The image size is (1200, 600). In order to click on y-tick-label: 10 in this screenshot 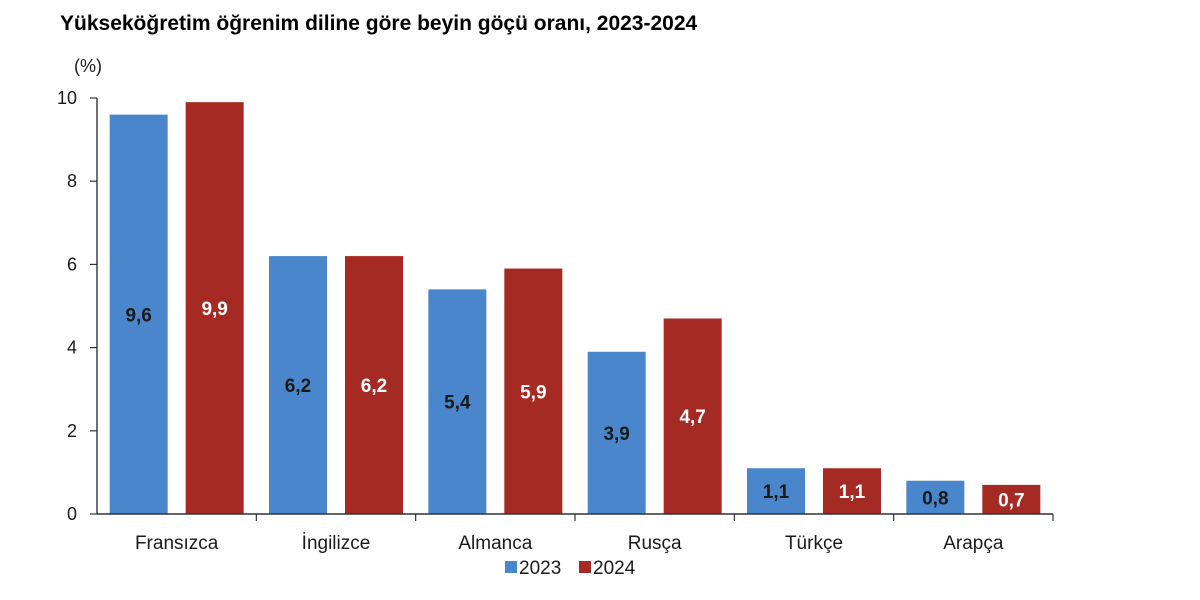, I will do `click(67, 98)`.